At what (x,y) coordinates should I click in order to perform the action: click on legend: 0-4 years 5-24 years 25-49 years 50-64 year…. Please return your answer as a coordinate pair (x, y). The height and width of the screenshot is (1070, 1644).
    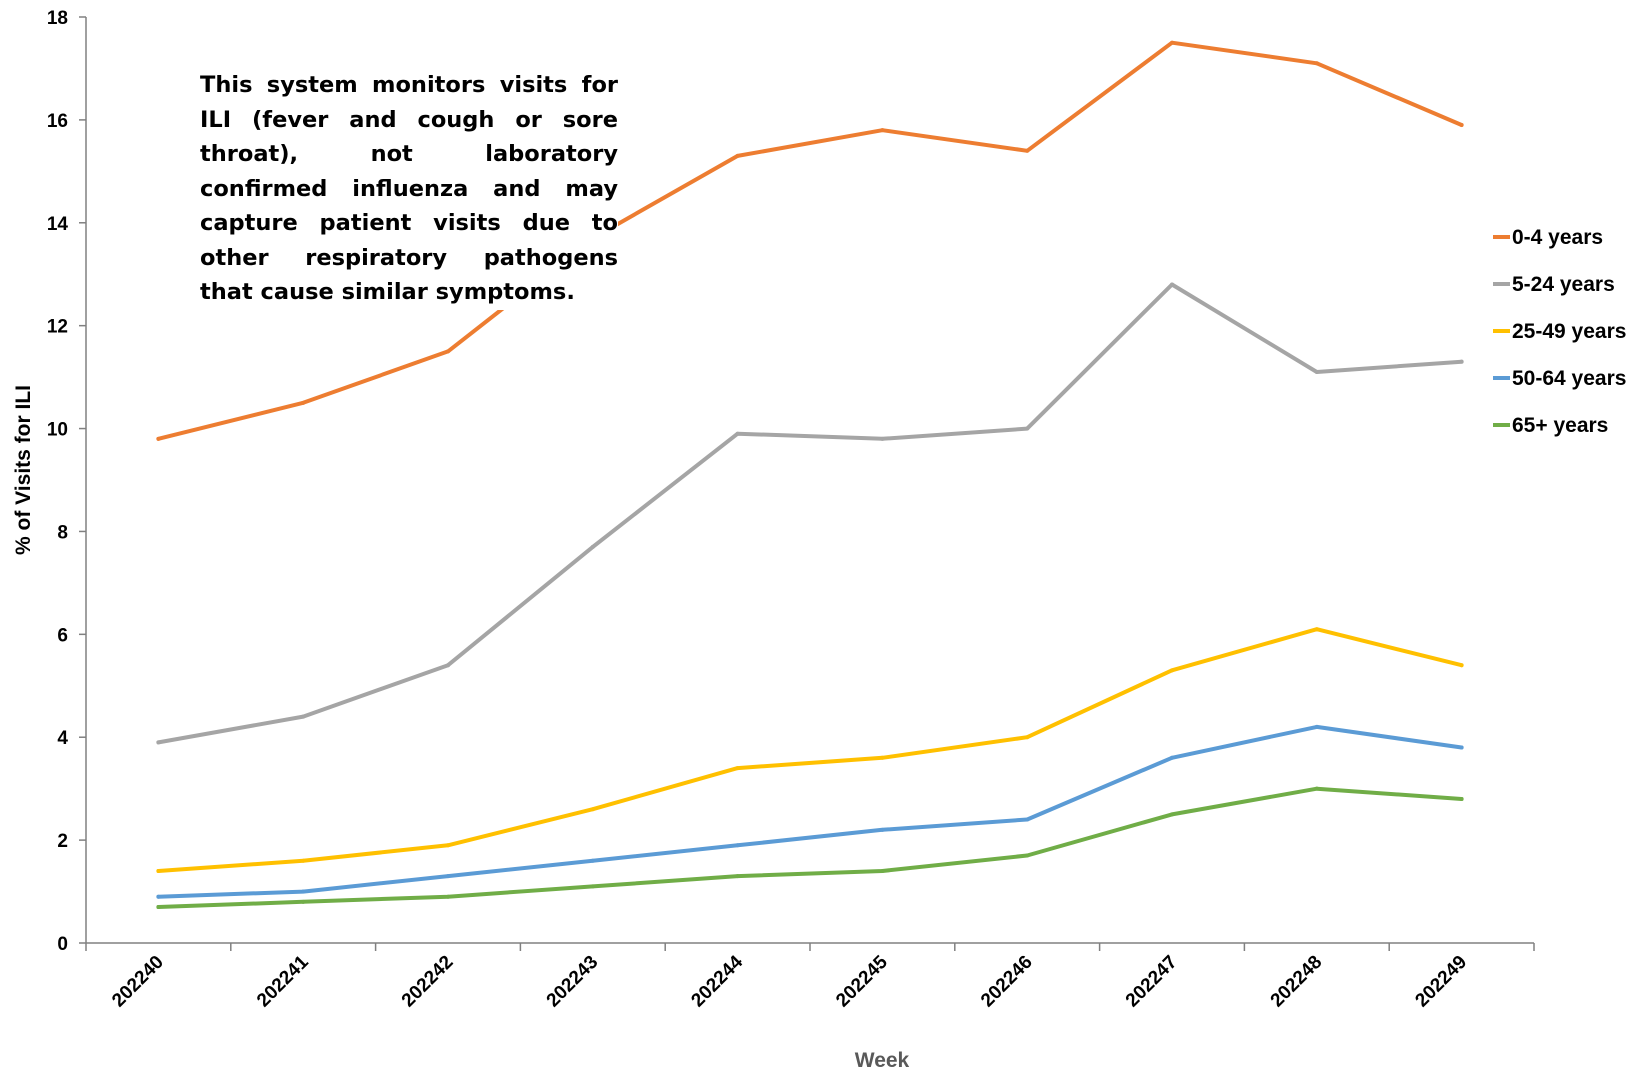
    Looking at the image, I should click on (1559, 331).